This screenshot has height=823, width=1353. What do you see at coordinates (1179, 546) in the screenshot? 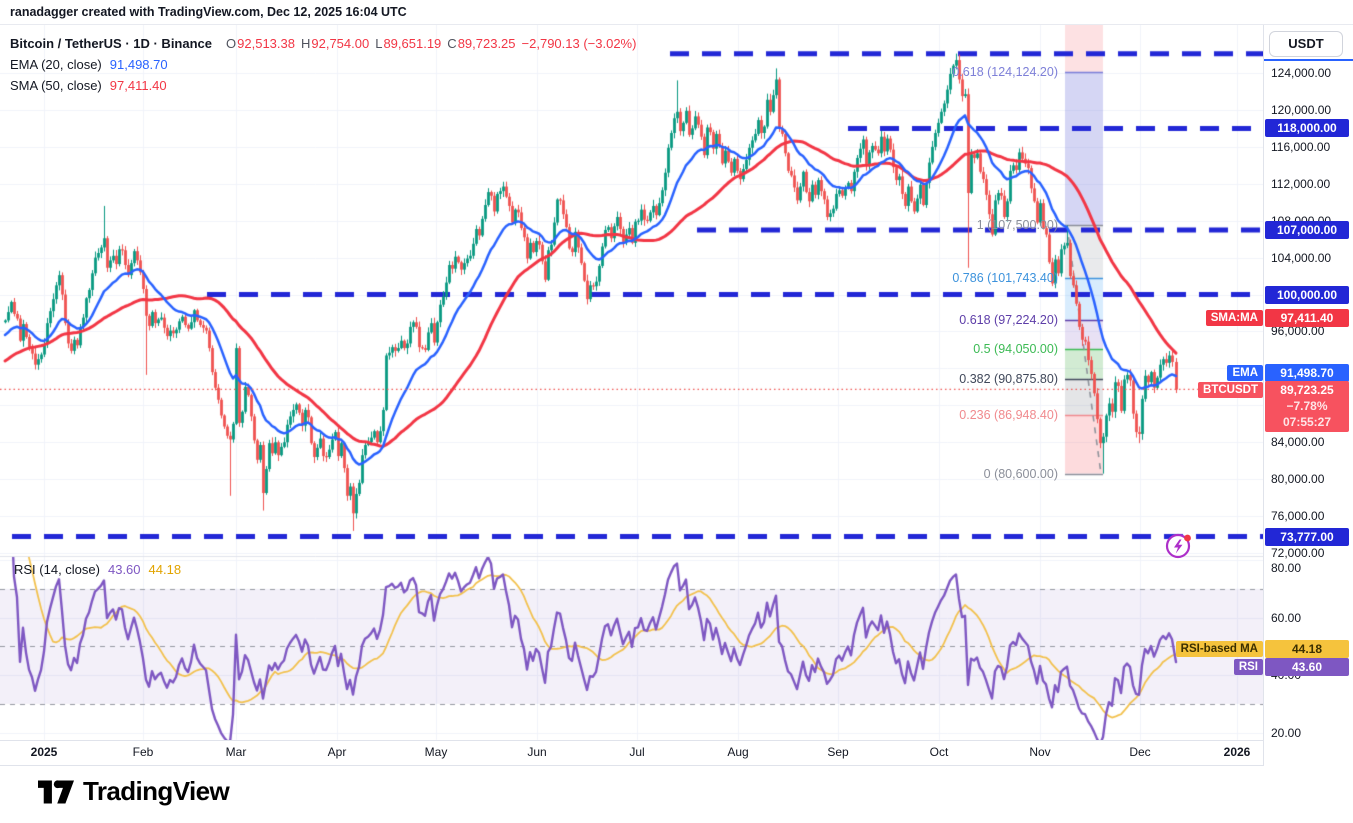
I see `alert-lightning-icon` at bounding box center [1179, 546].